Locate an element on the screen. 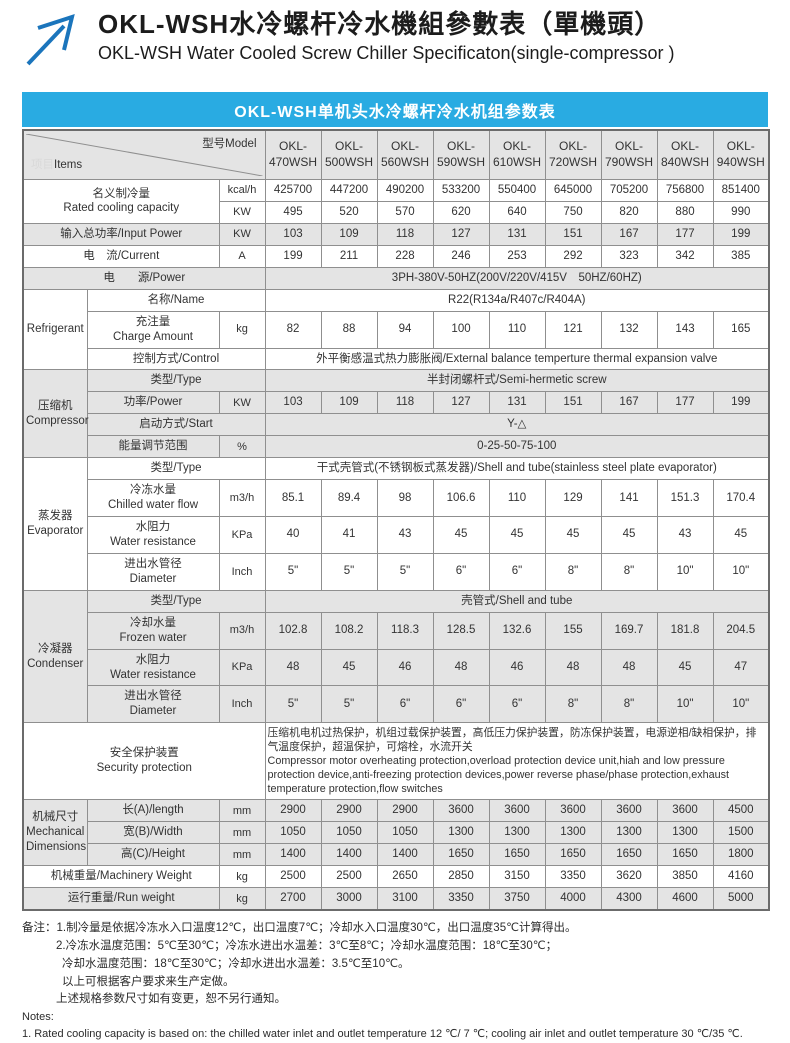 This screenshot has width=790, height=1043. value-cell: 3600 is located at coordinates (517, 811).